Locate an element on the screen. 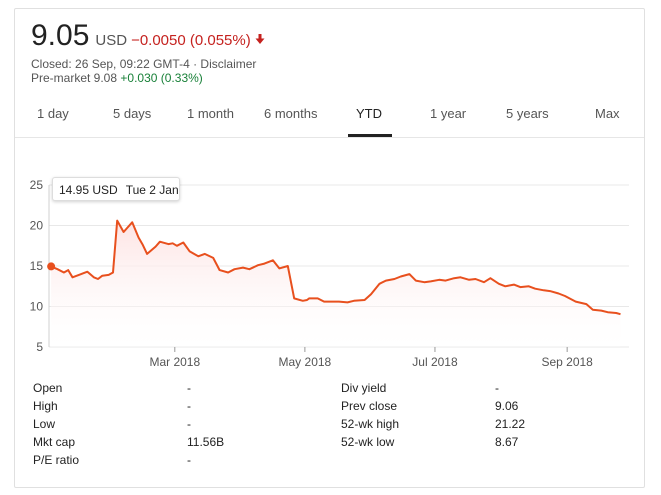  stat-value: 8.67 is located at coordinates (507, 442).